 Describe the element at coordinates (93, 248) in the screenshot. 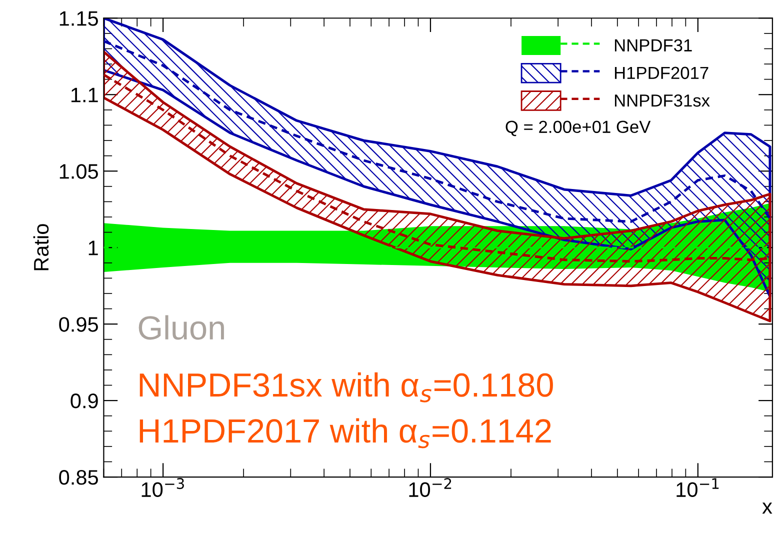

I see `y-tick-label: 1` at that location.